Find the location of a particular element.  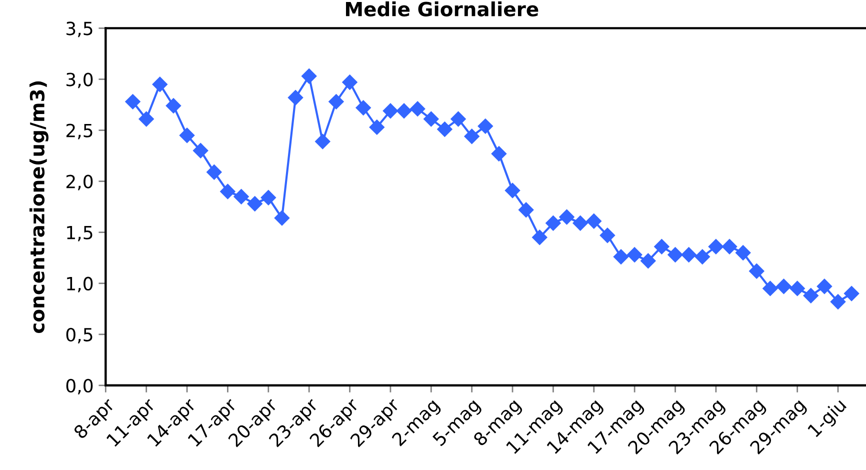

y-tick-label: 0,0 is located at coordinates (79, 386).